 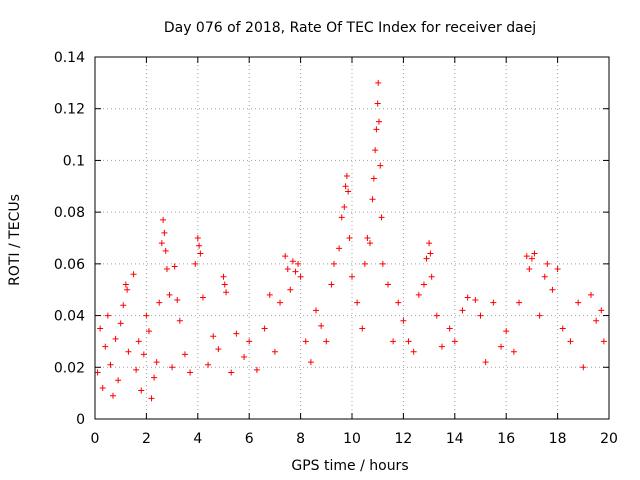 I want to click on x-tick-label: 2, so click(x=146, y=439).